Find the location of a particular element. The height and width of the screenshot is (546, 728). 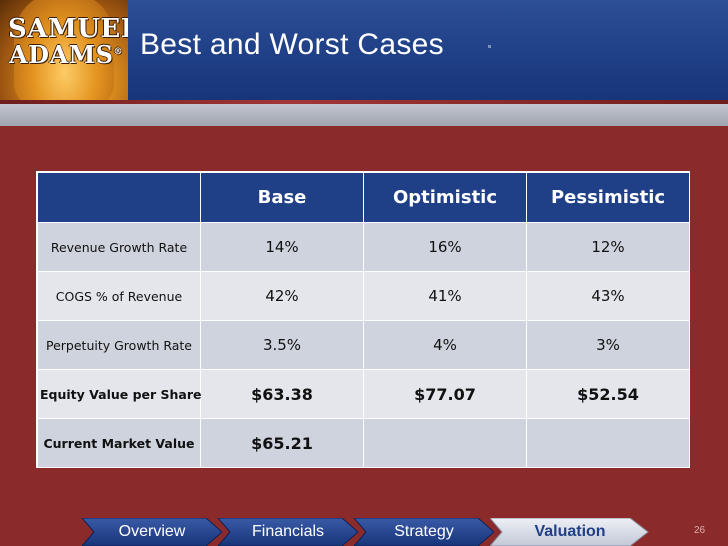

header-accent-bar is located at coordinates (364, 102).